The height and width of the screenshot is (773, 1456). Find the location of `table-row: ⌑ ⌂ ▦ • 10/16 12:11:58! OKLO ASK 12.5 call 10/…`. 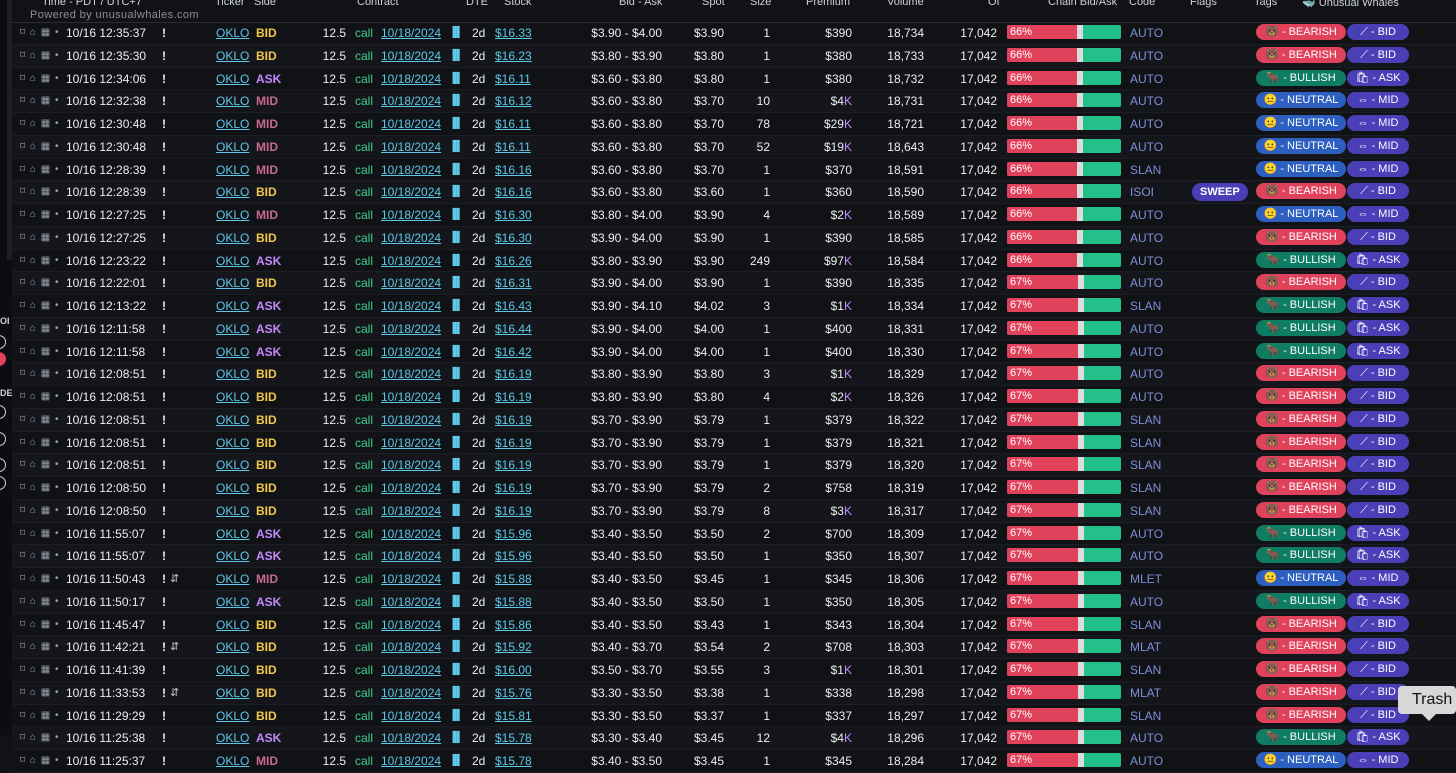

table-row: ⌑ ⌂ ▦ • 10/16 12:11:58! OKLO ASK 12.5 call 10/… is located at coordinates (734, 329).